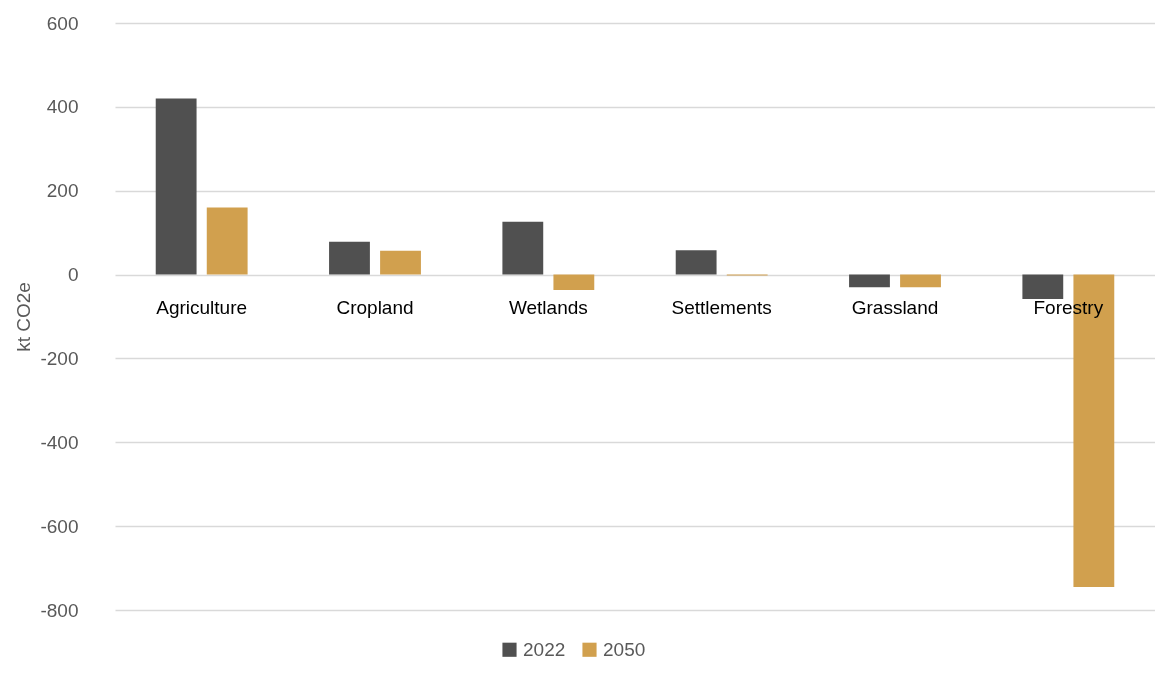 This screenshot has width=1155, height=678. Describe the element at coordinates (895, 308) in the screenshot. I see `x-tick-label: Grassland` at that location.